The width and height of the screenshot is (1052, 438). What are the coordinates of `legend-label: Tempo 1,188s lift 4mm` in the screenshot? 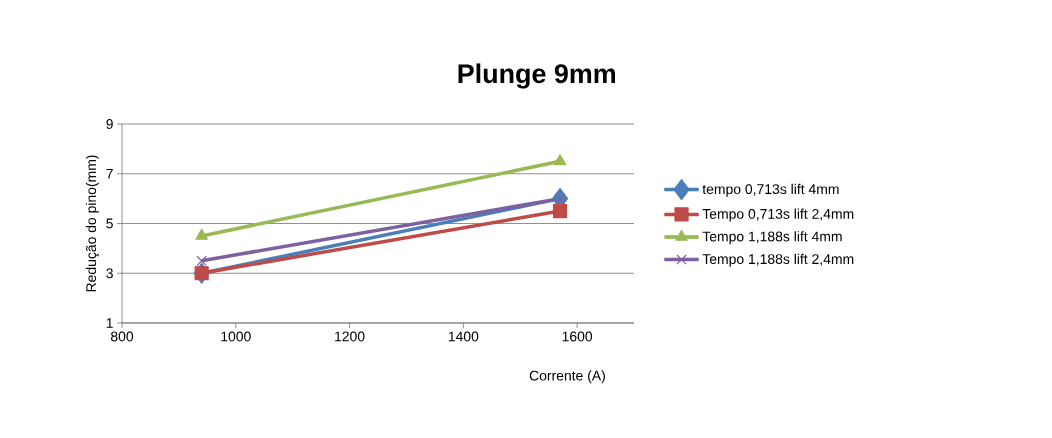 It's located at (772, 238).